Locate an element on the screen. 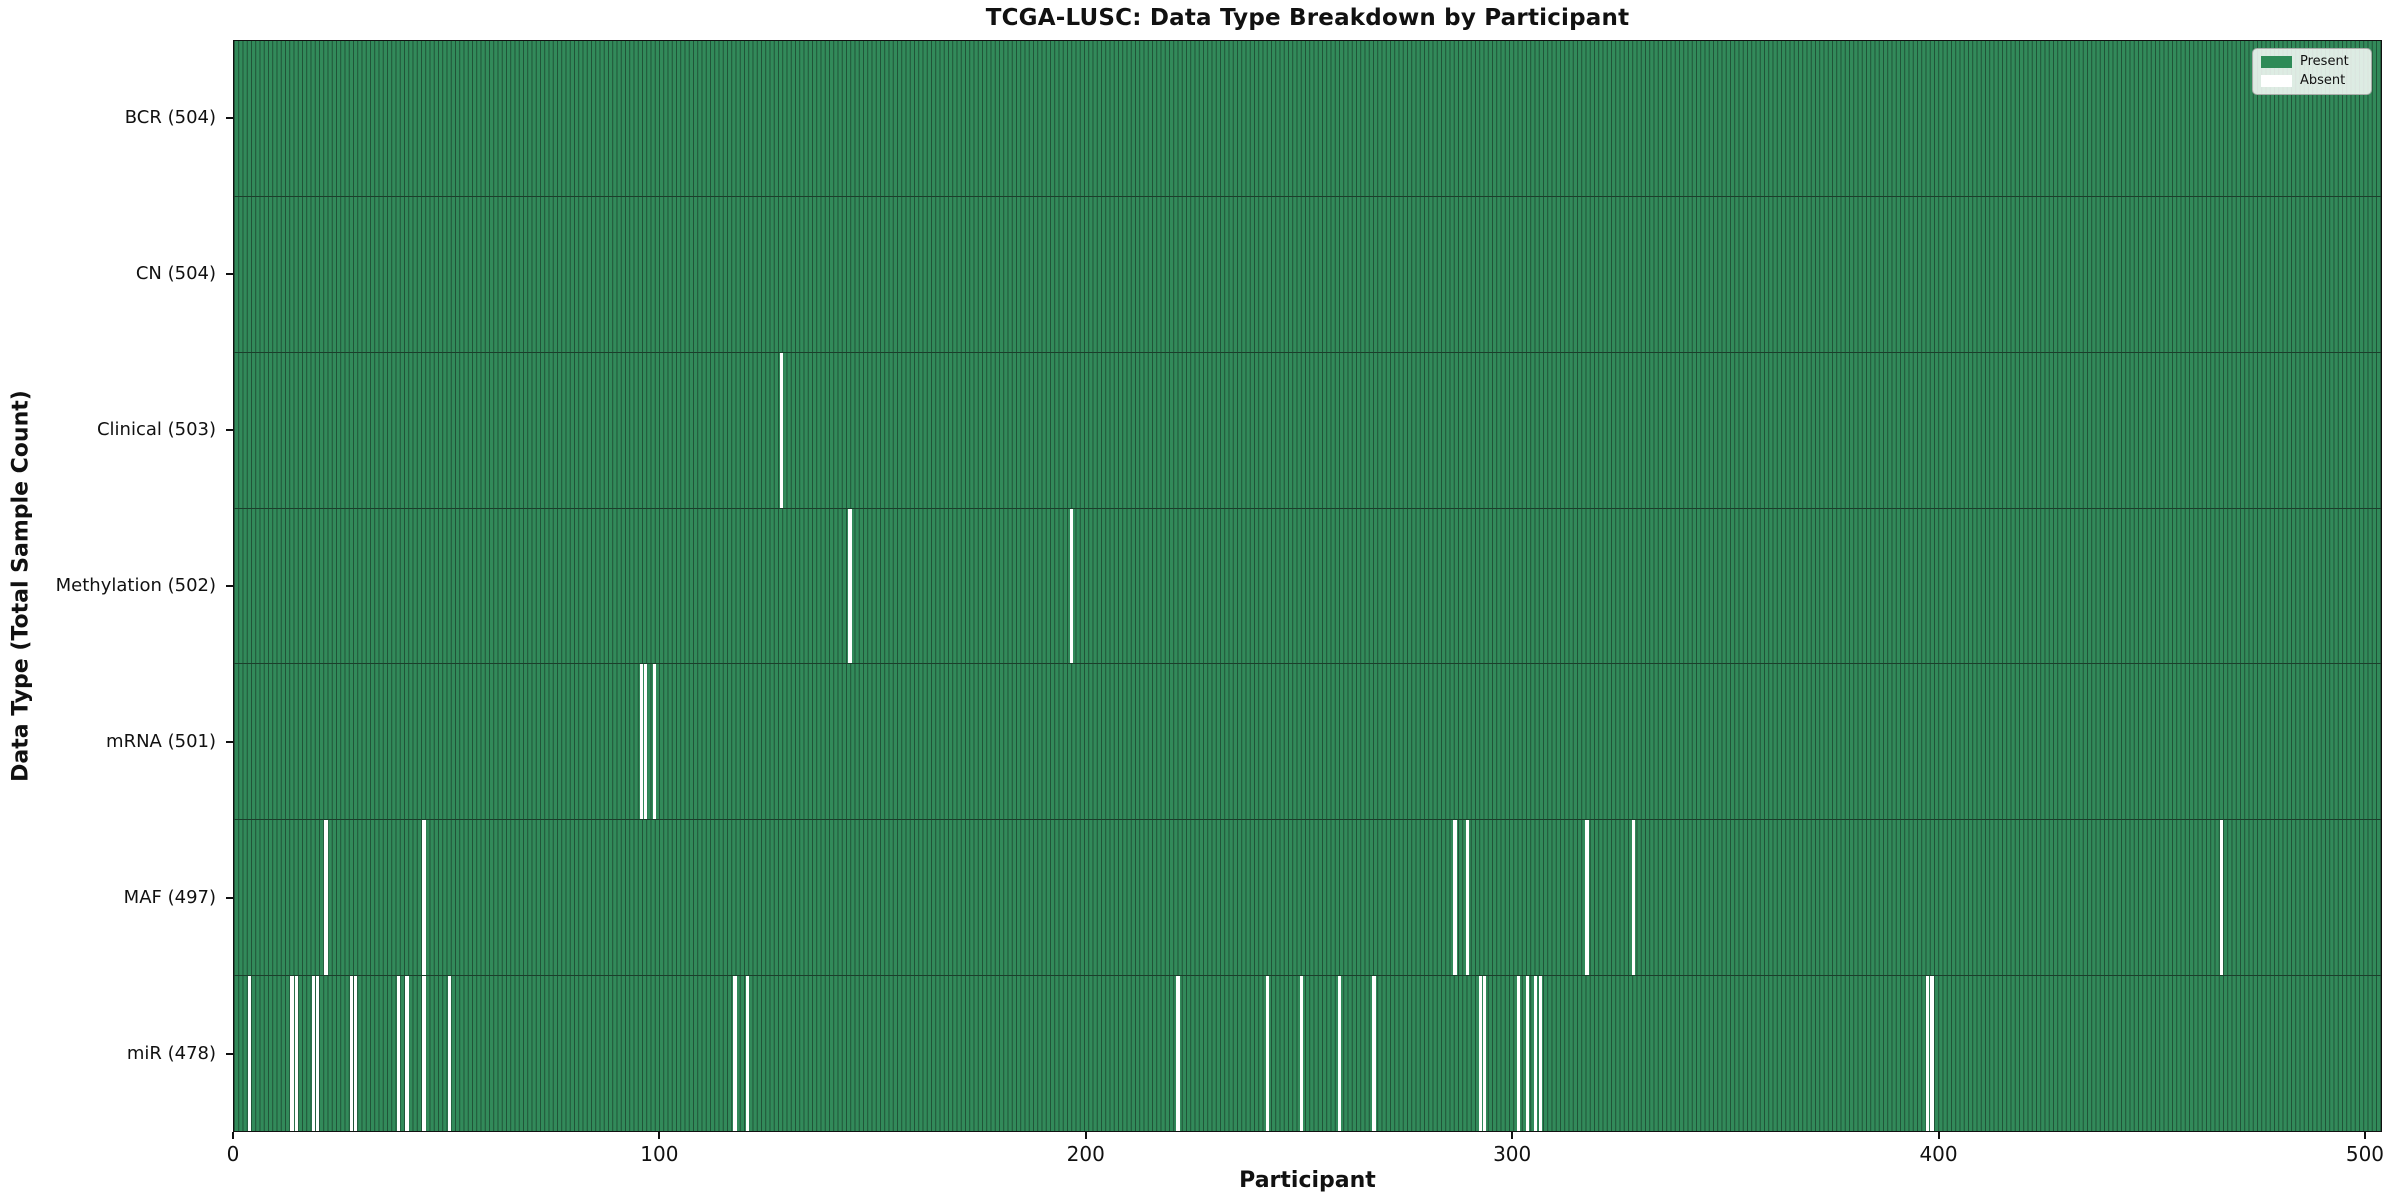 This screenshot has height=1200, width=2400. legend: Present Absent is located at coordinates (2312, 71).